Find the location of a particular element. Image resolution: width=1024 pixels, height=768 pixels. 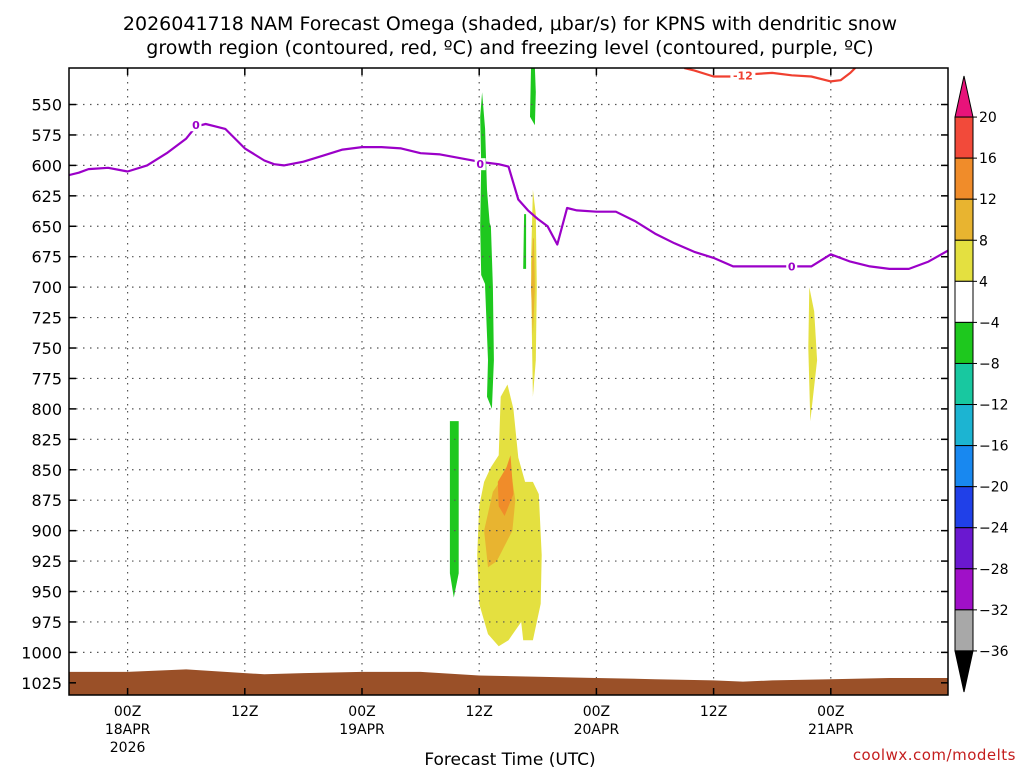

y-tick-label: 725 is located at coordinates (46, 318).